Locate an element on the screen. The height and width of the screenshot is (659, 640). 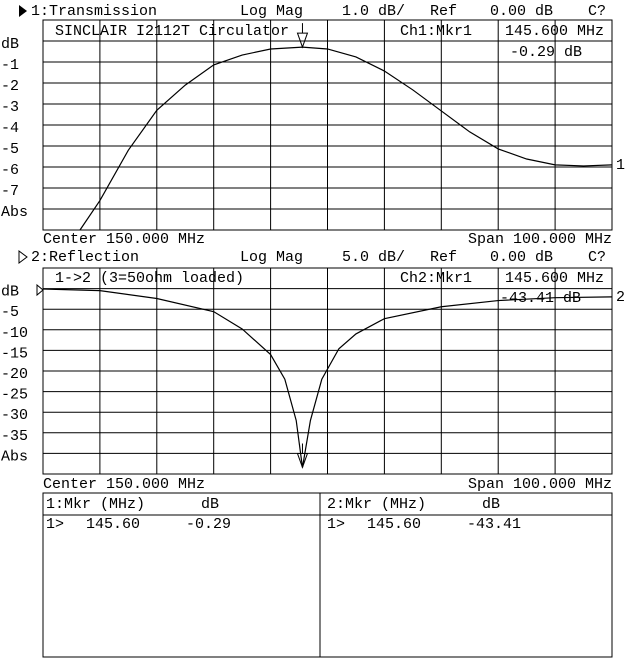
annotation: SINCLAIR I2112T Circulator is located at coordinates (172, 31).